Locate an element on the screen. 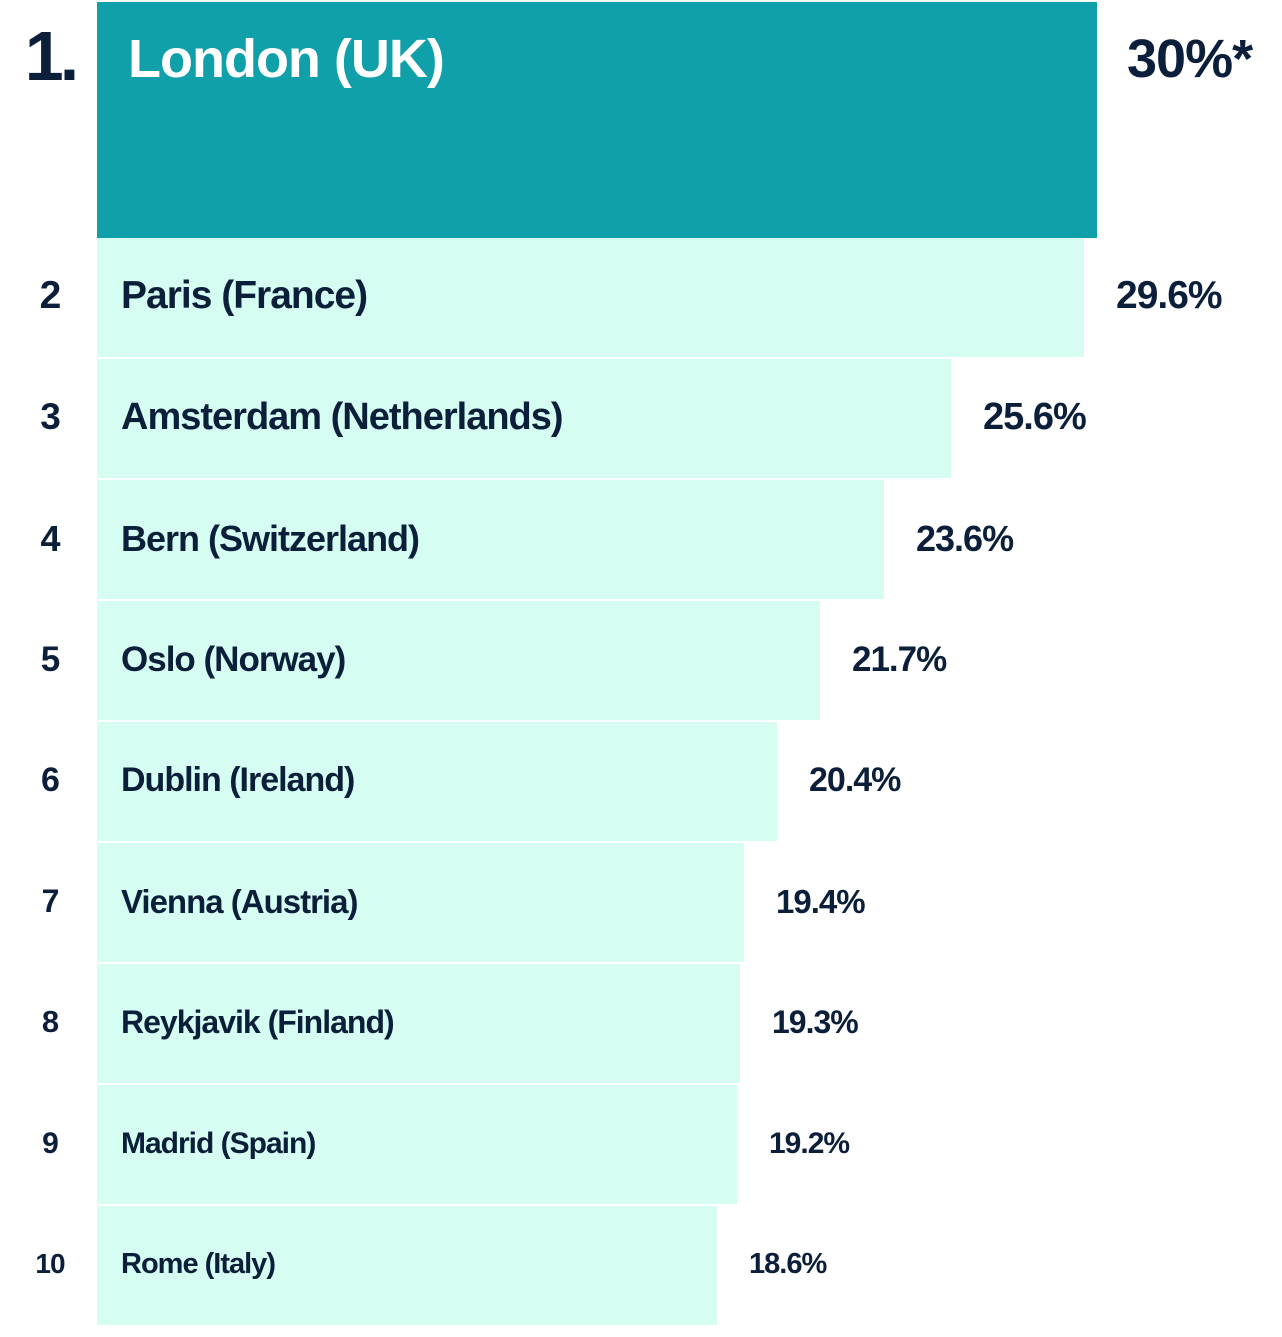 The image size is (1282, 1337). category-label: Dublin (Ireland) is located at coordinates (238, 780).